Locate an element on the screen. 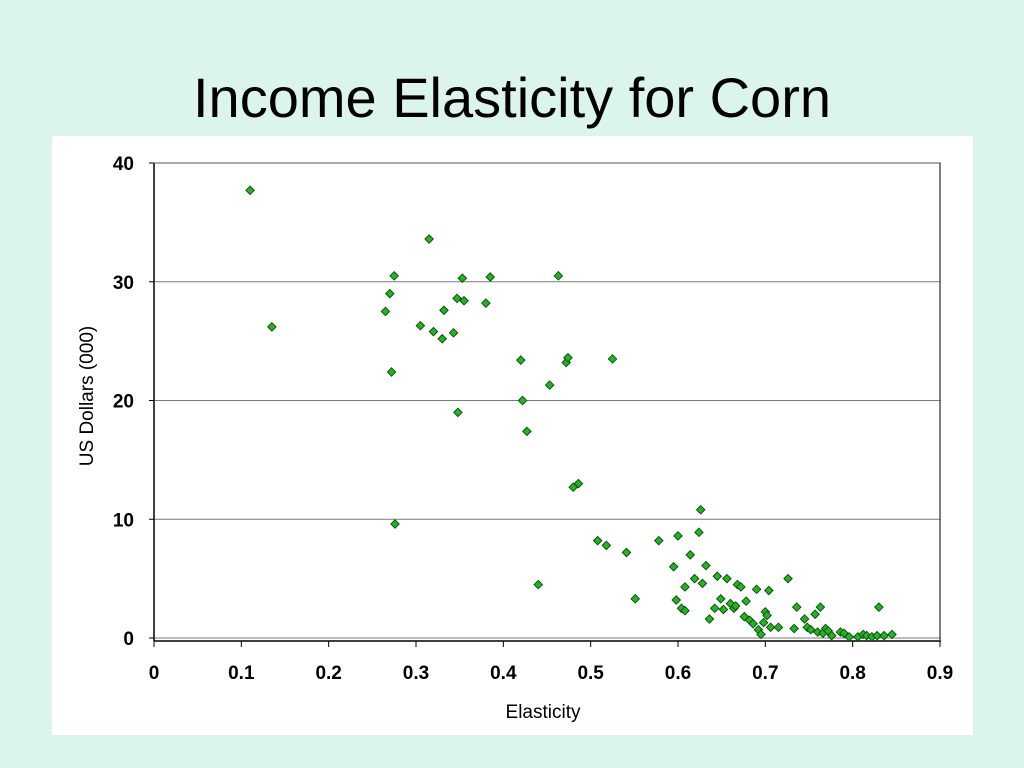 This screenshot has width=1024, height=768. slide-title: Income Elasticity for Corn is located at coordinates (512, 97).